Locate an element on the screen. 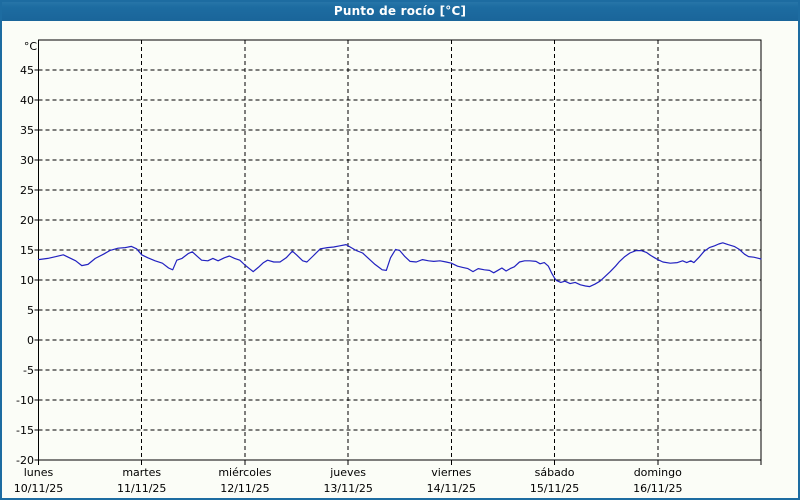  chart-titlebar: Punto de rocío [°C] is located at coordinates (400, 10).